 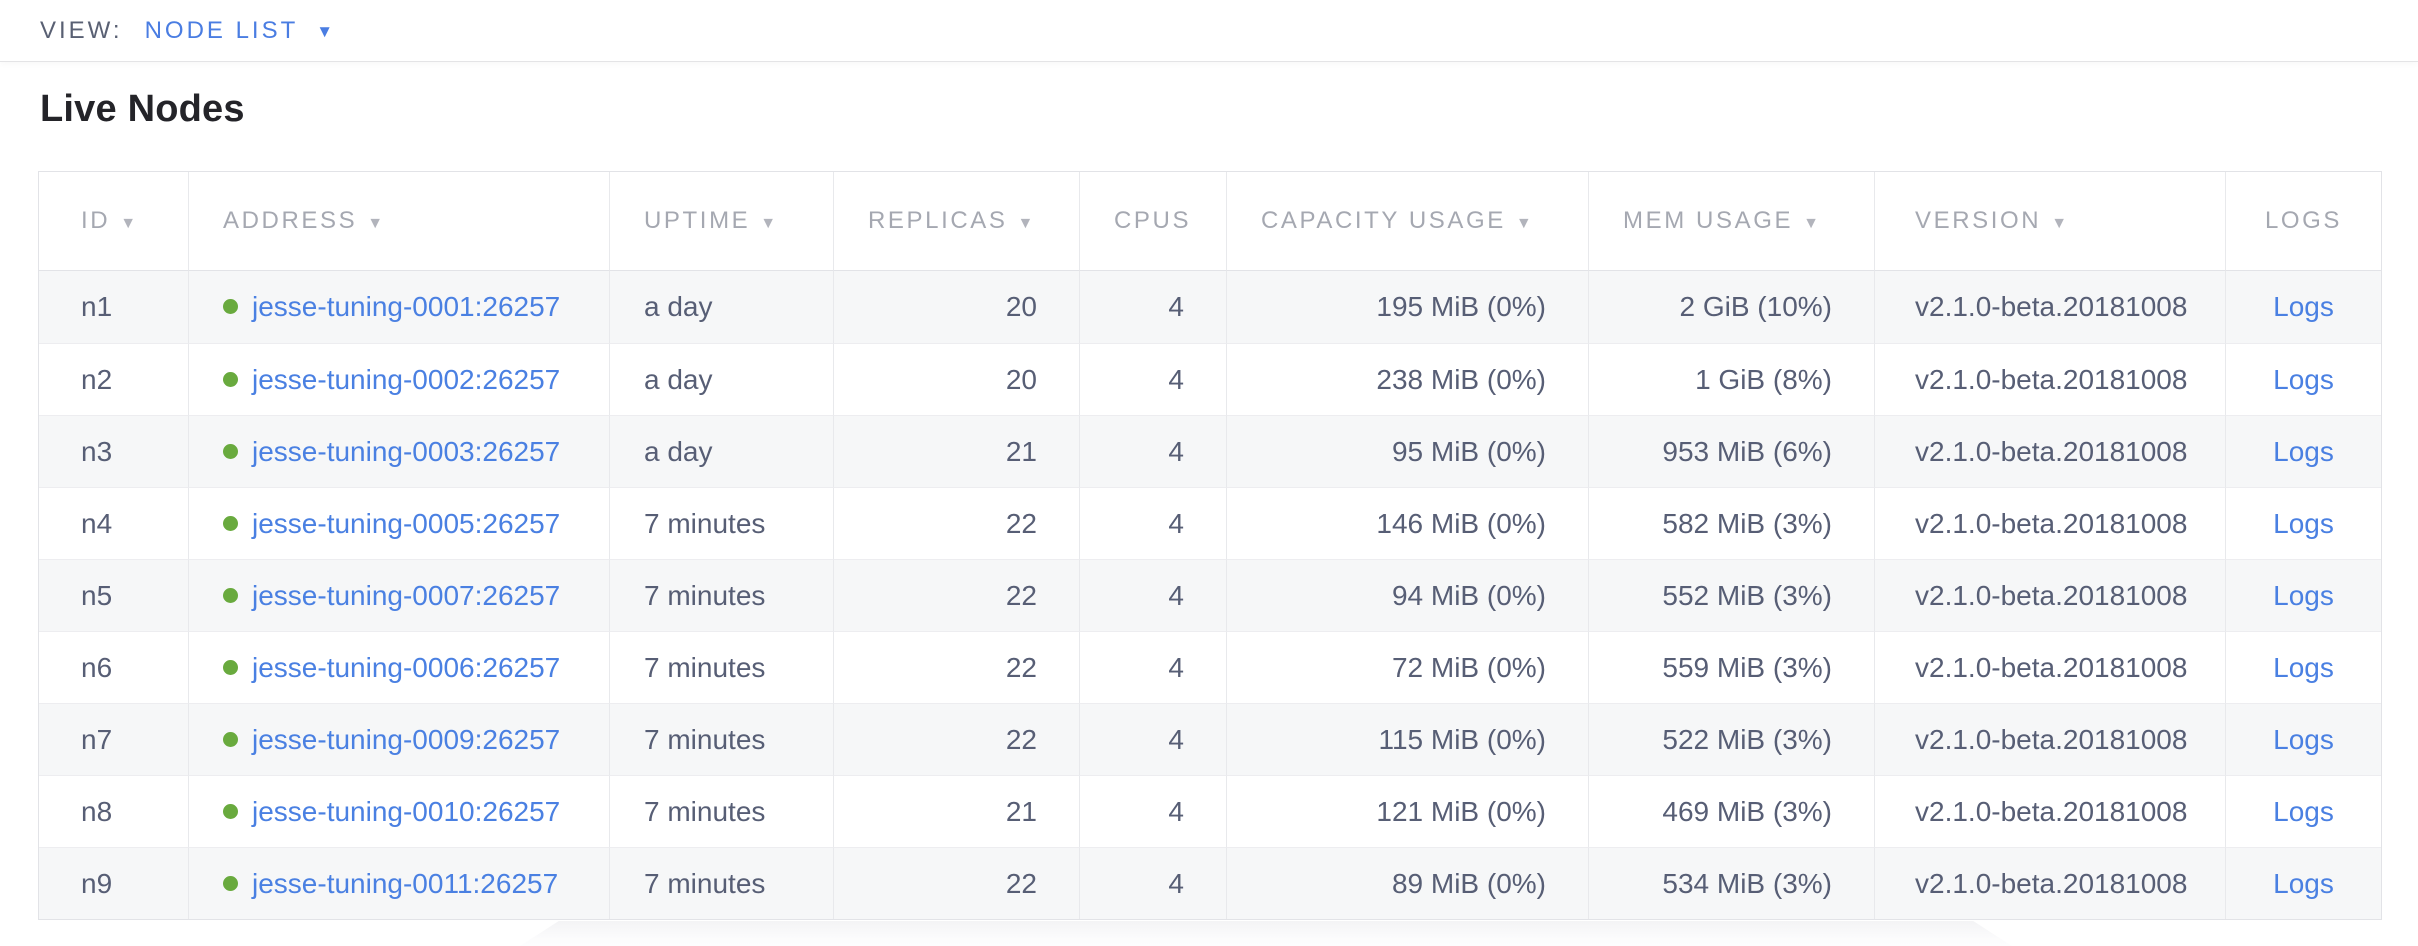 I want to click on column-header-cpus: CPUS, so click(x=1153, y=221).